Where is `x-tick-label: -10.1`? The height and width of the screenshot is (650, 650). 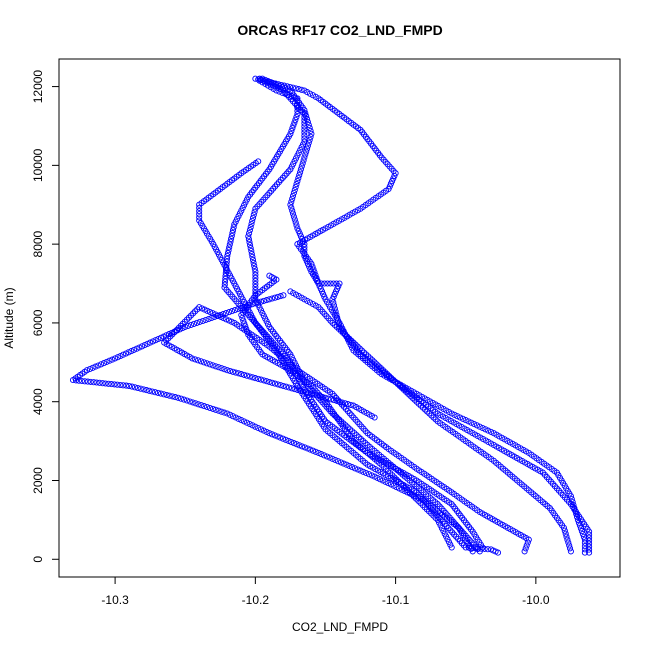 x-tick-label: -10.1 is located at coordinates (396, 600).